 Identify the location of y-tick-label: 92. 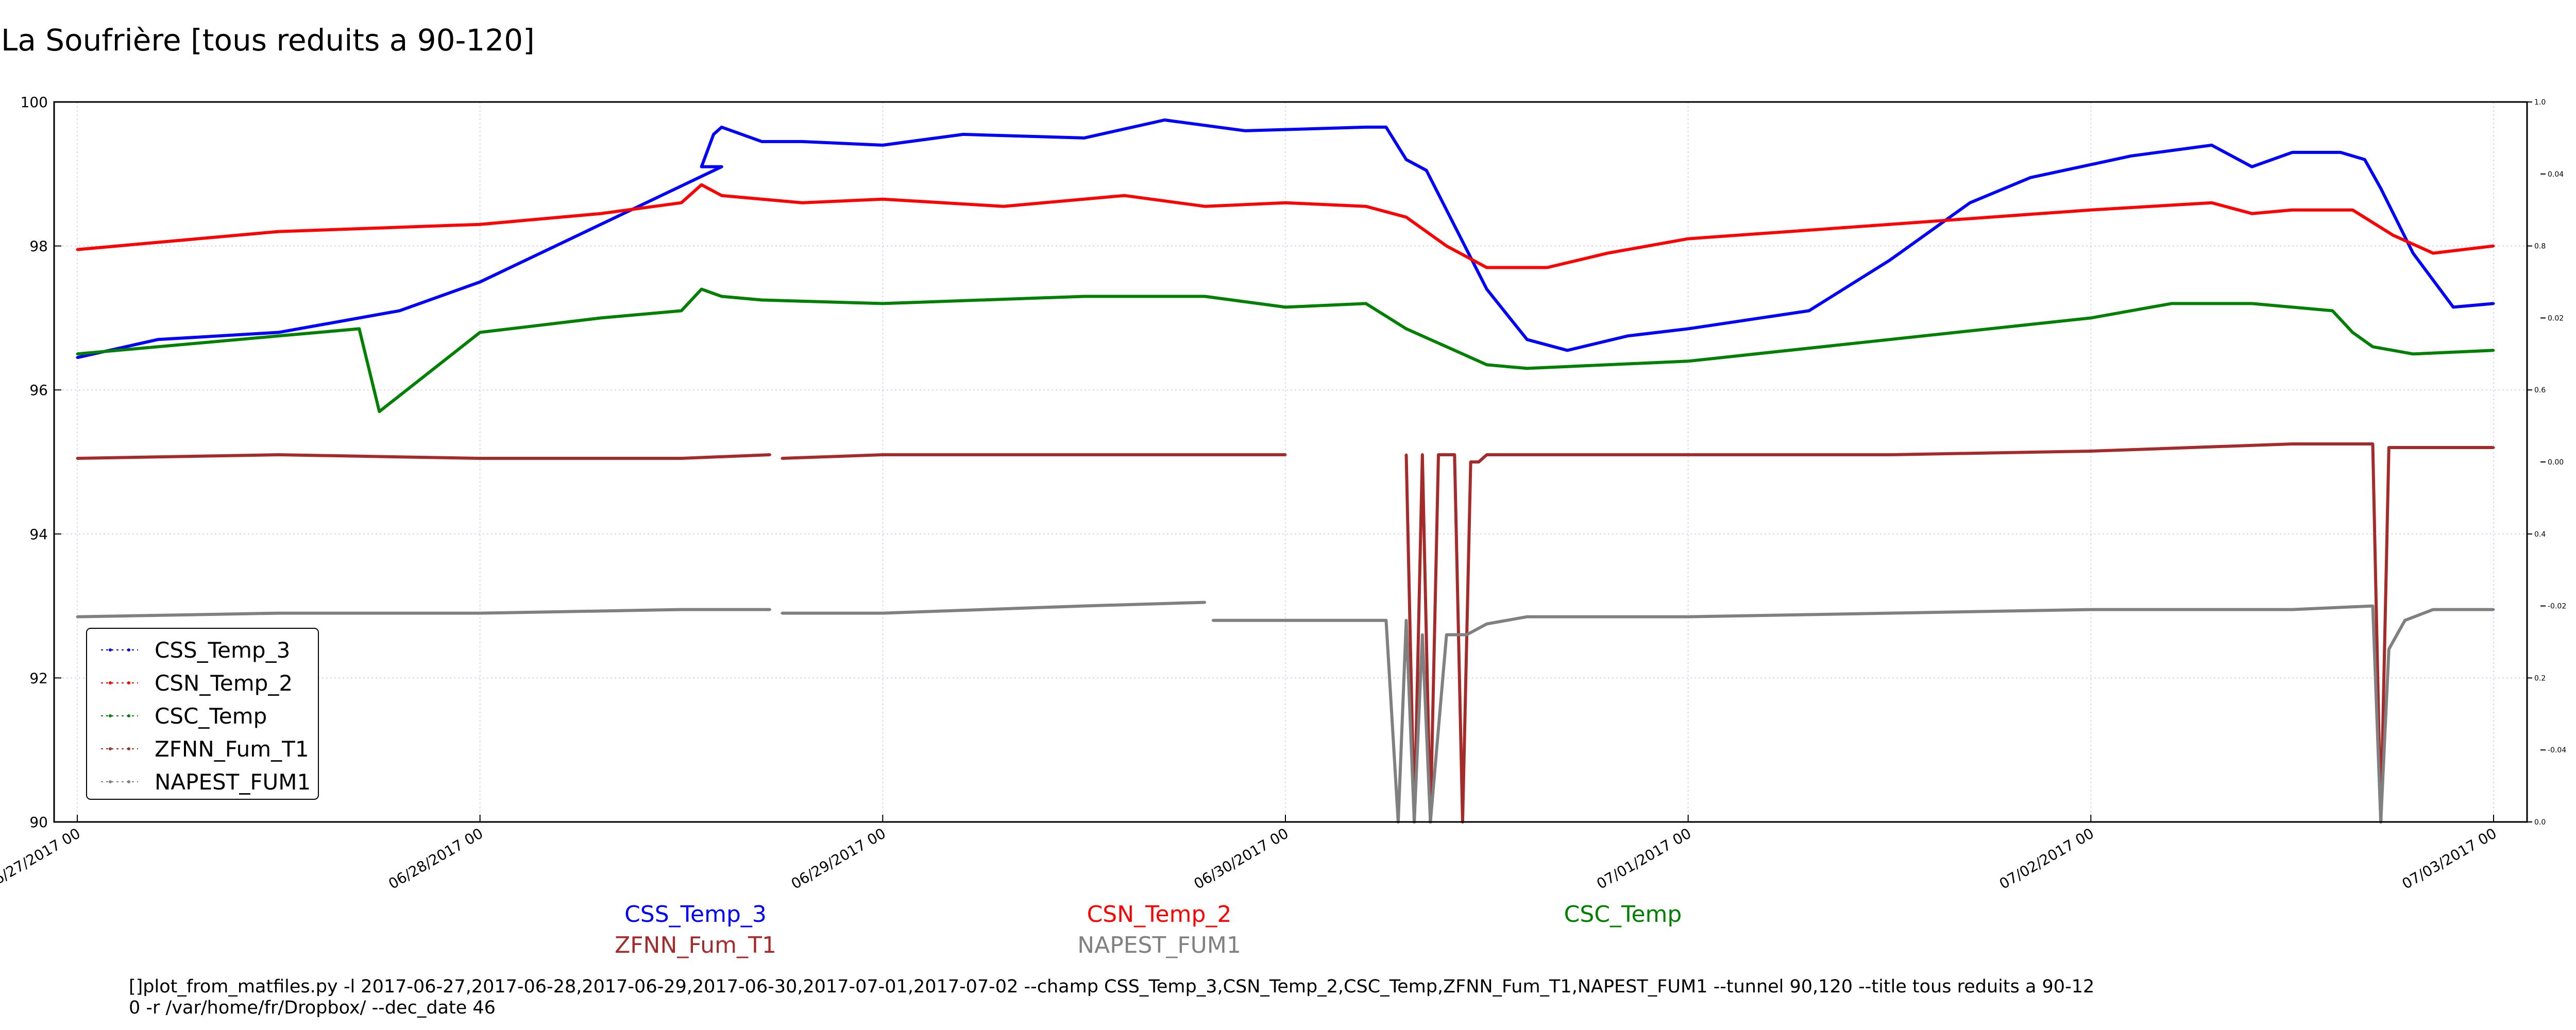
(38, 678).